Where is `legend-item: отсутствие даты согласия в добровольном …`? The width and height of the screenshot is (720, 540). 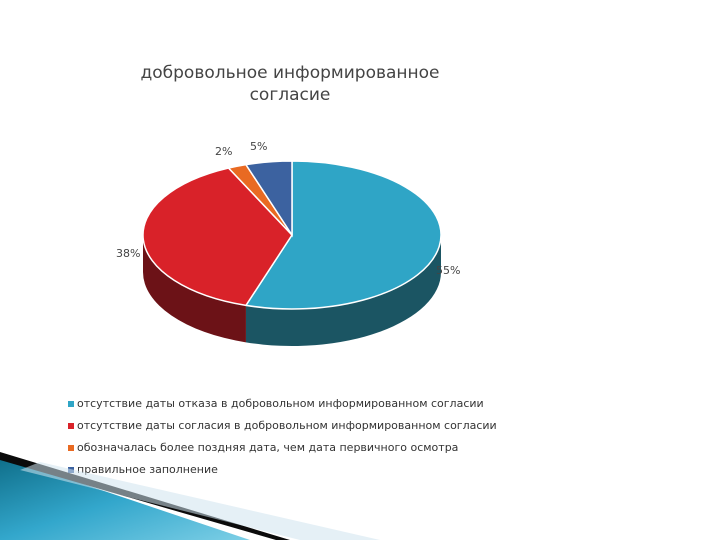
legend-item: отсутствие даты согласия в добровольном … is located at coordinates (282, 421).